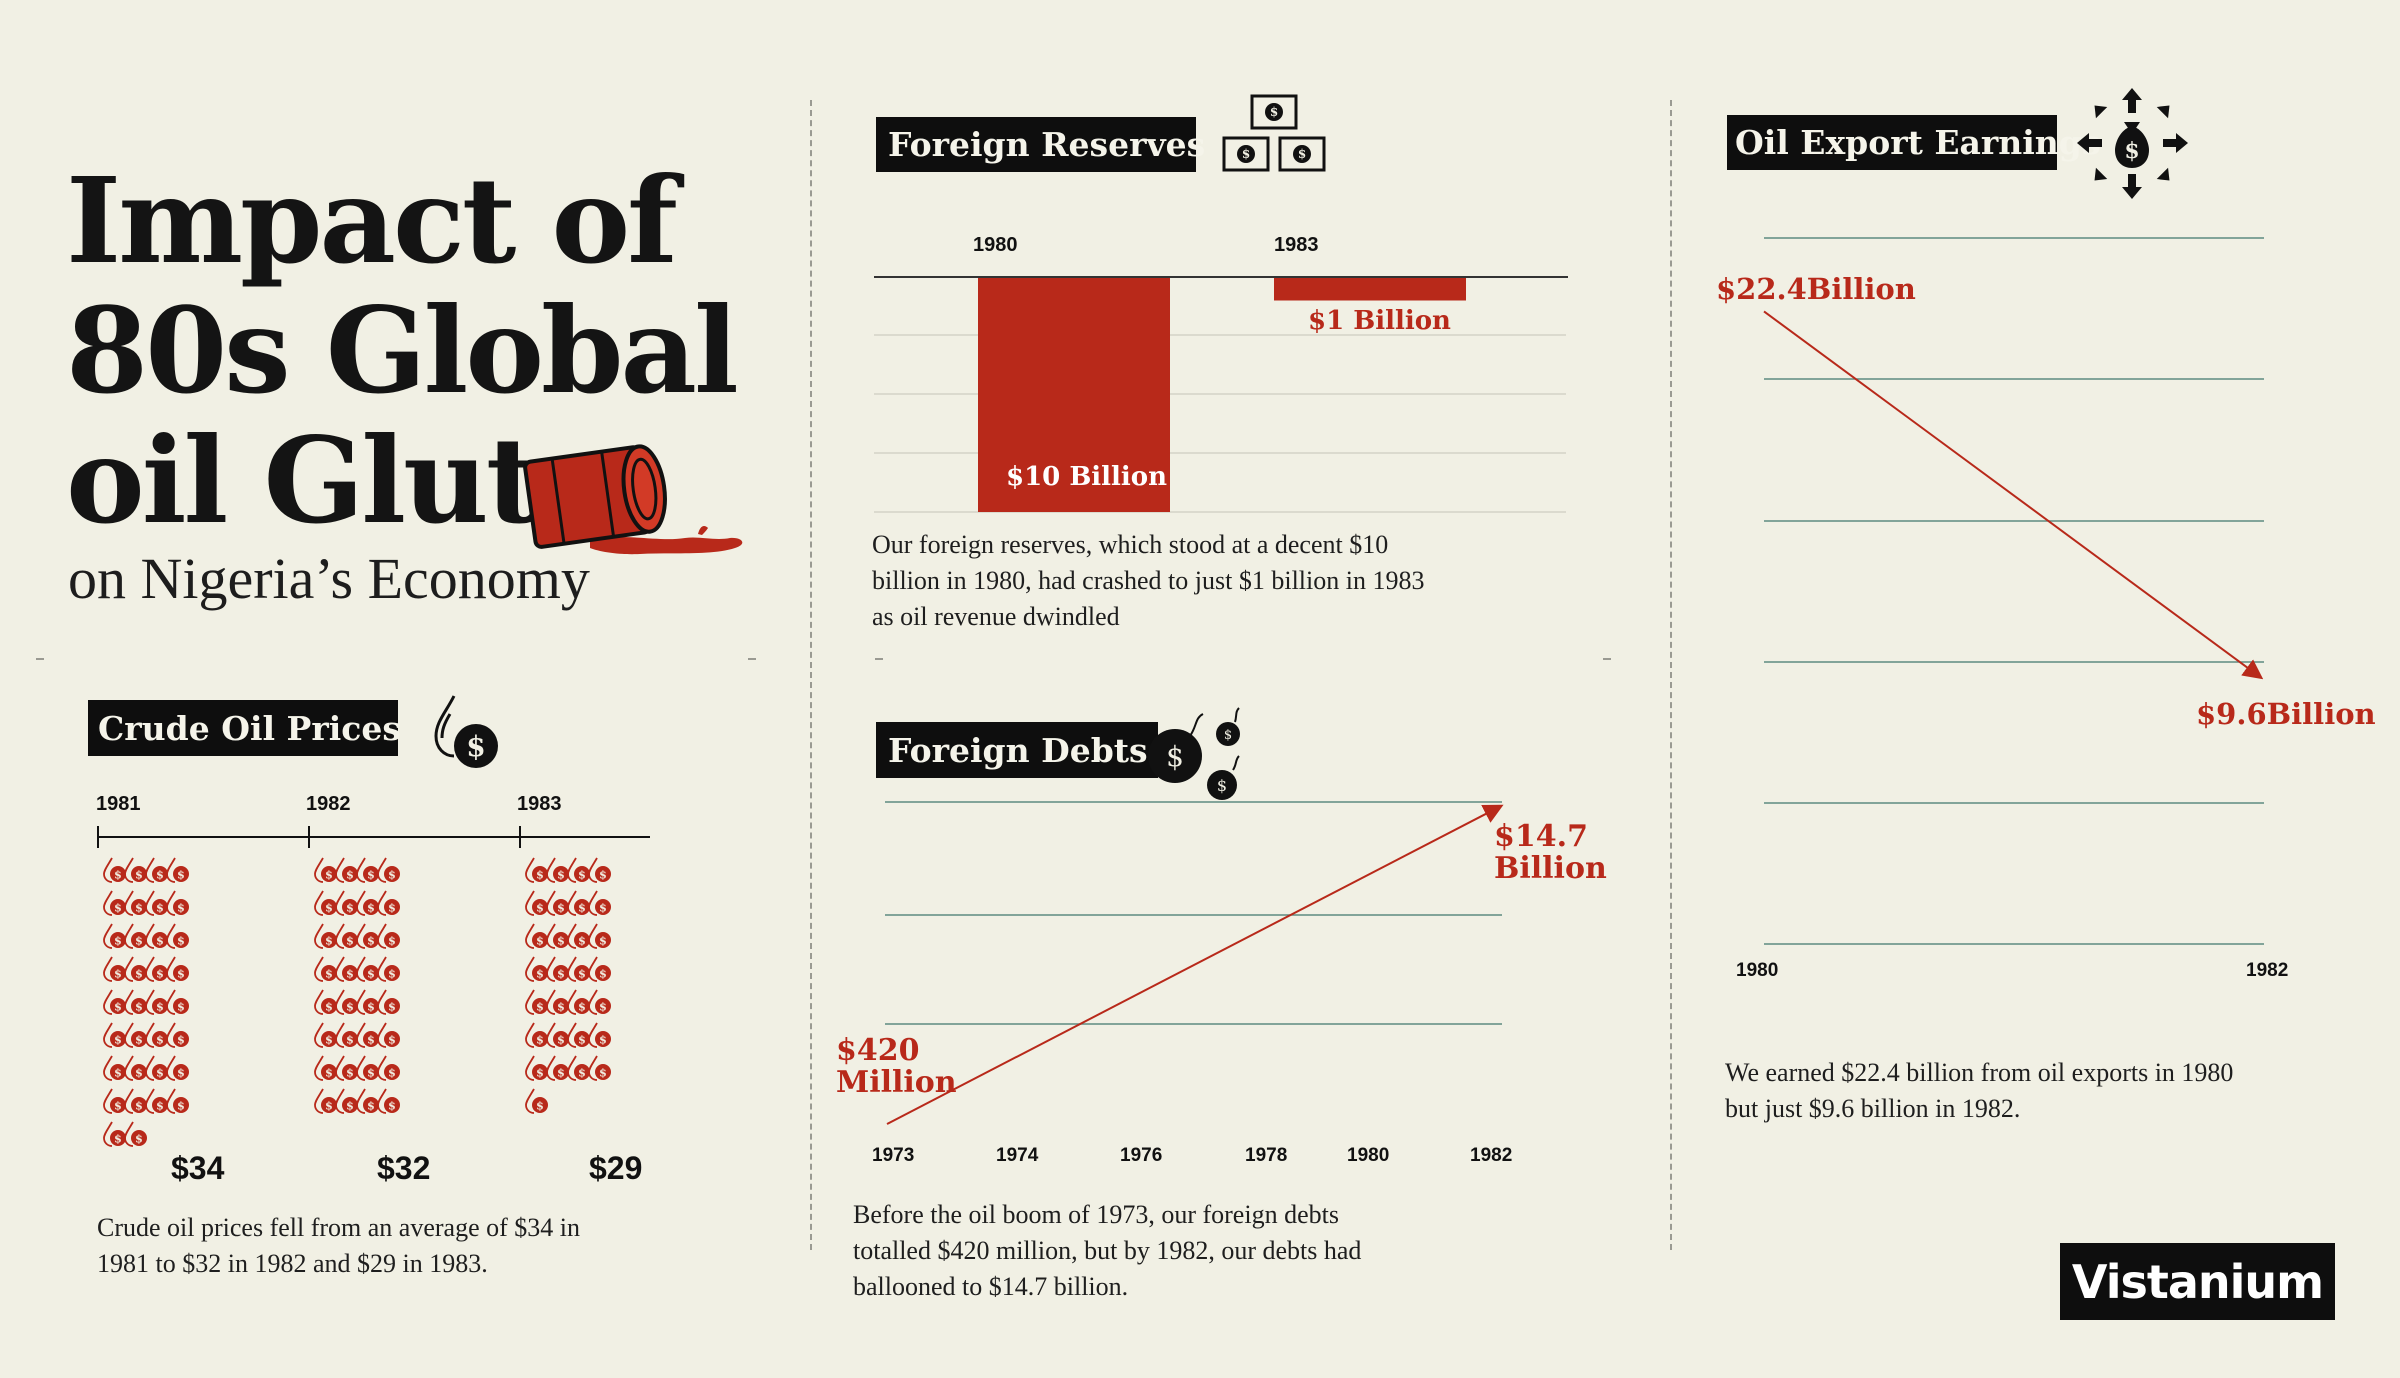 The image size is (2400, 1378). What do you see at coordinates (1368, 1155) in the screenshot?
I see `debts-xtick-1980: 1980` at bounding box center [1368, 1155].